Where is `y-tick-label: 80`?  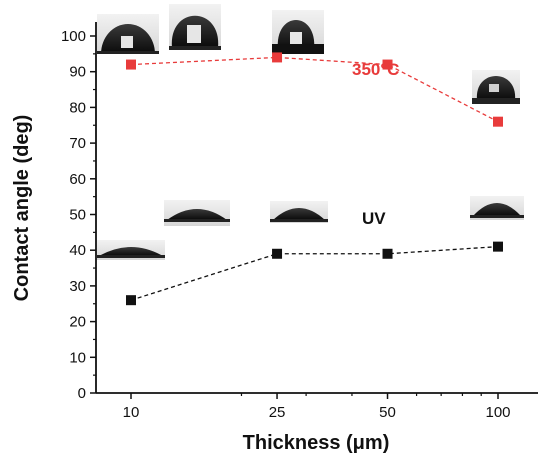
y-tick-label: 80 is located at coordinates (77, 107).